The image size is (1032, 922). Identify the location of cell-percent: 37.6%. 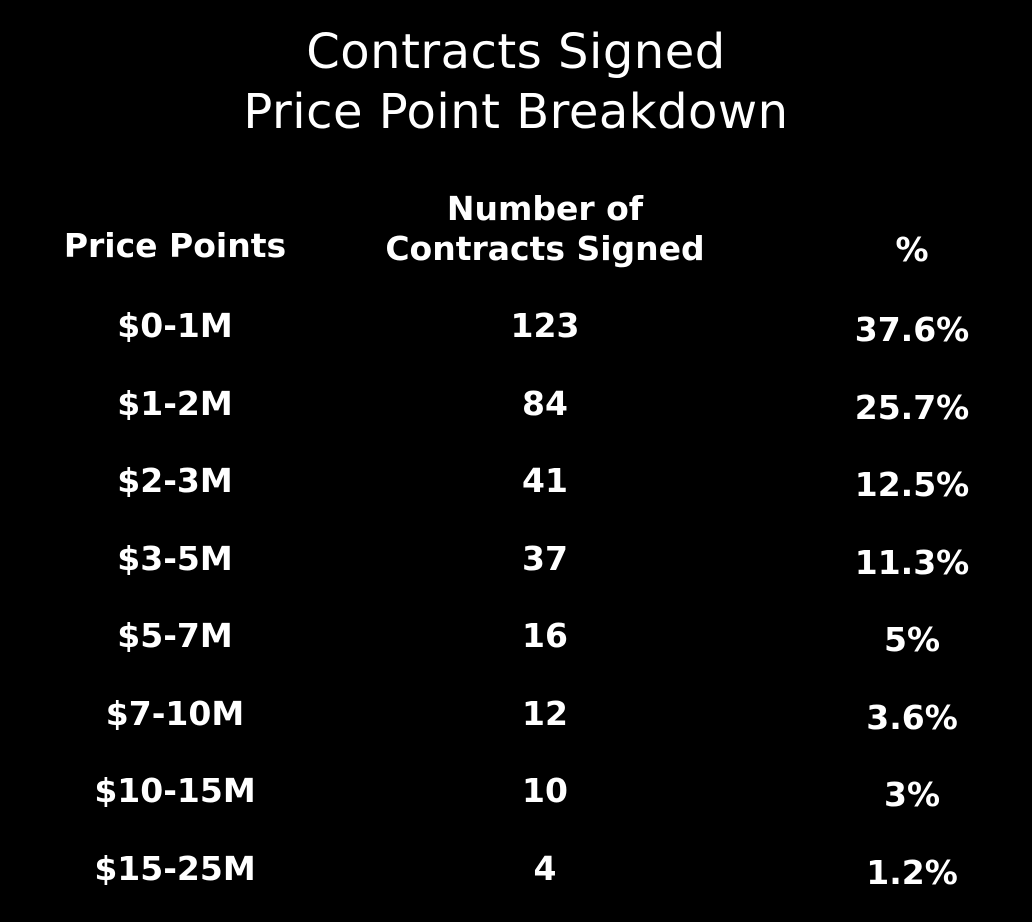
(912, 329).